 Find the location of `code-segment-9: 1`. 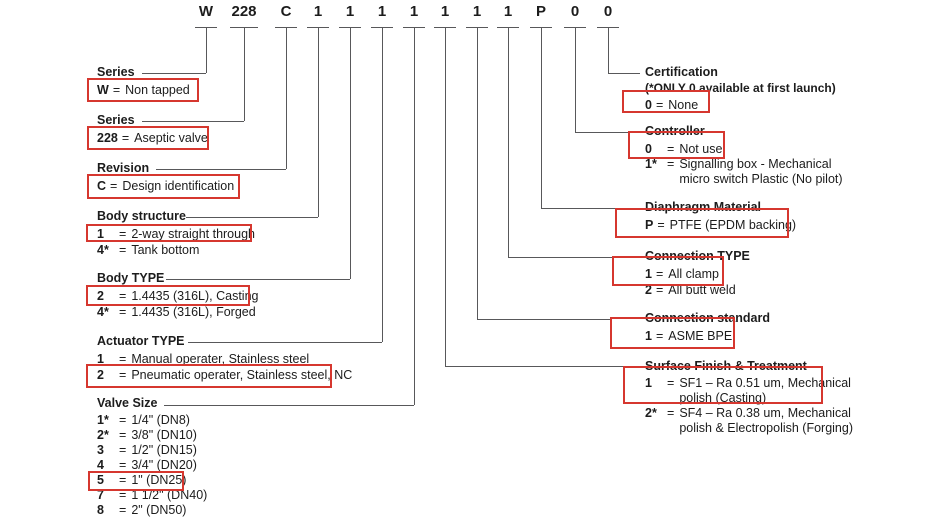

code-segment-9: 1 is located at coordinates (477, 11).